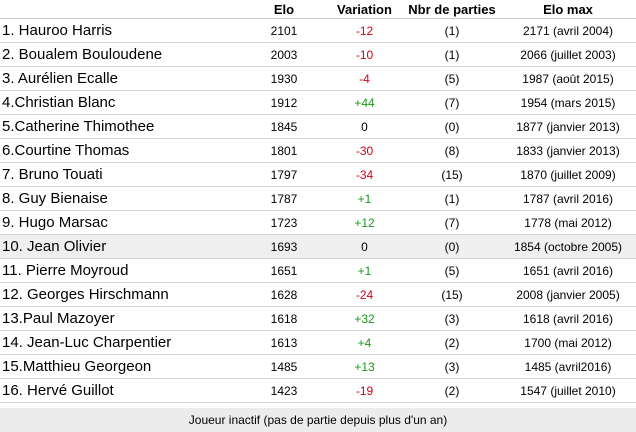 The height and width of the screenshot is (432, 636). Describe the element at coordinates (364, 78) in the screenshot. I see `variation-value: -4` at that location.